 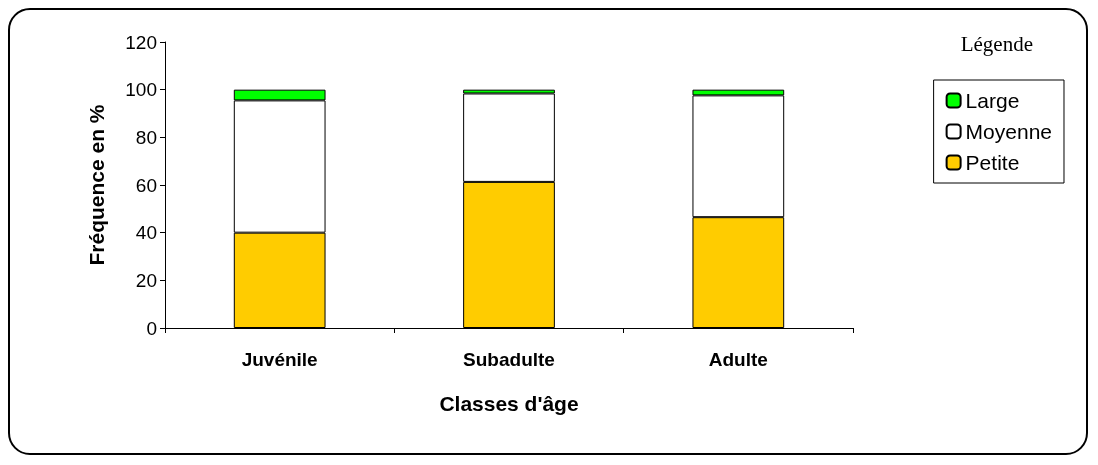 What do you see at coordinates (738, 359) in the screenshot?
I see `x-tick-label: Adulte` at bounding box center [738, 359].